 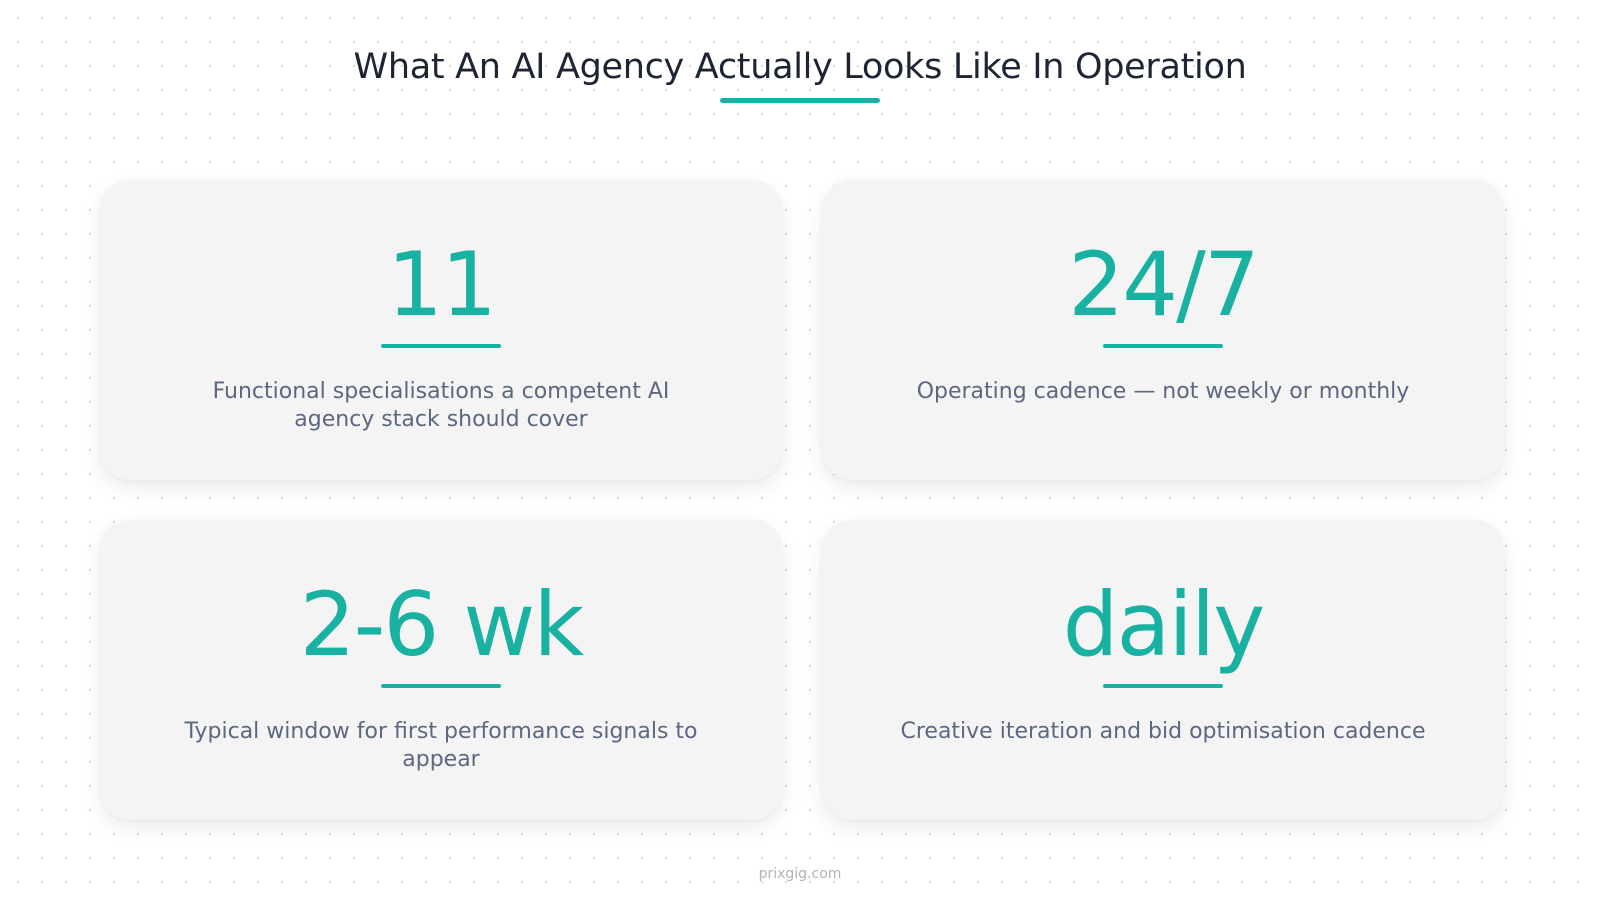 What do you see at coordinates (1164, 284) in the screenshot?
I see `stat-value: 24/7` at bounding box center [1164, 284].